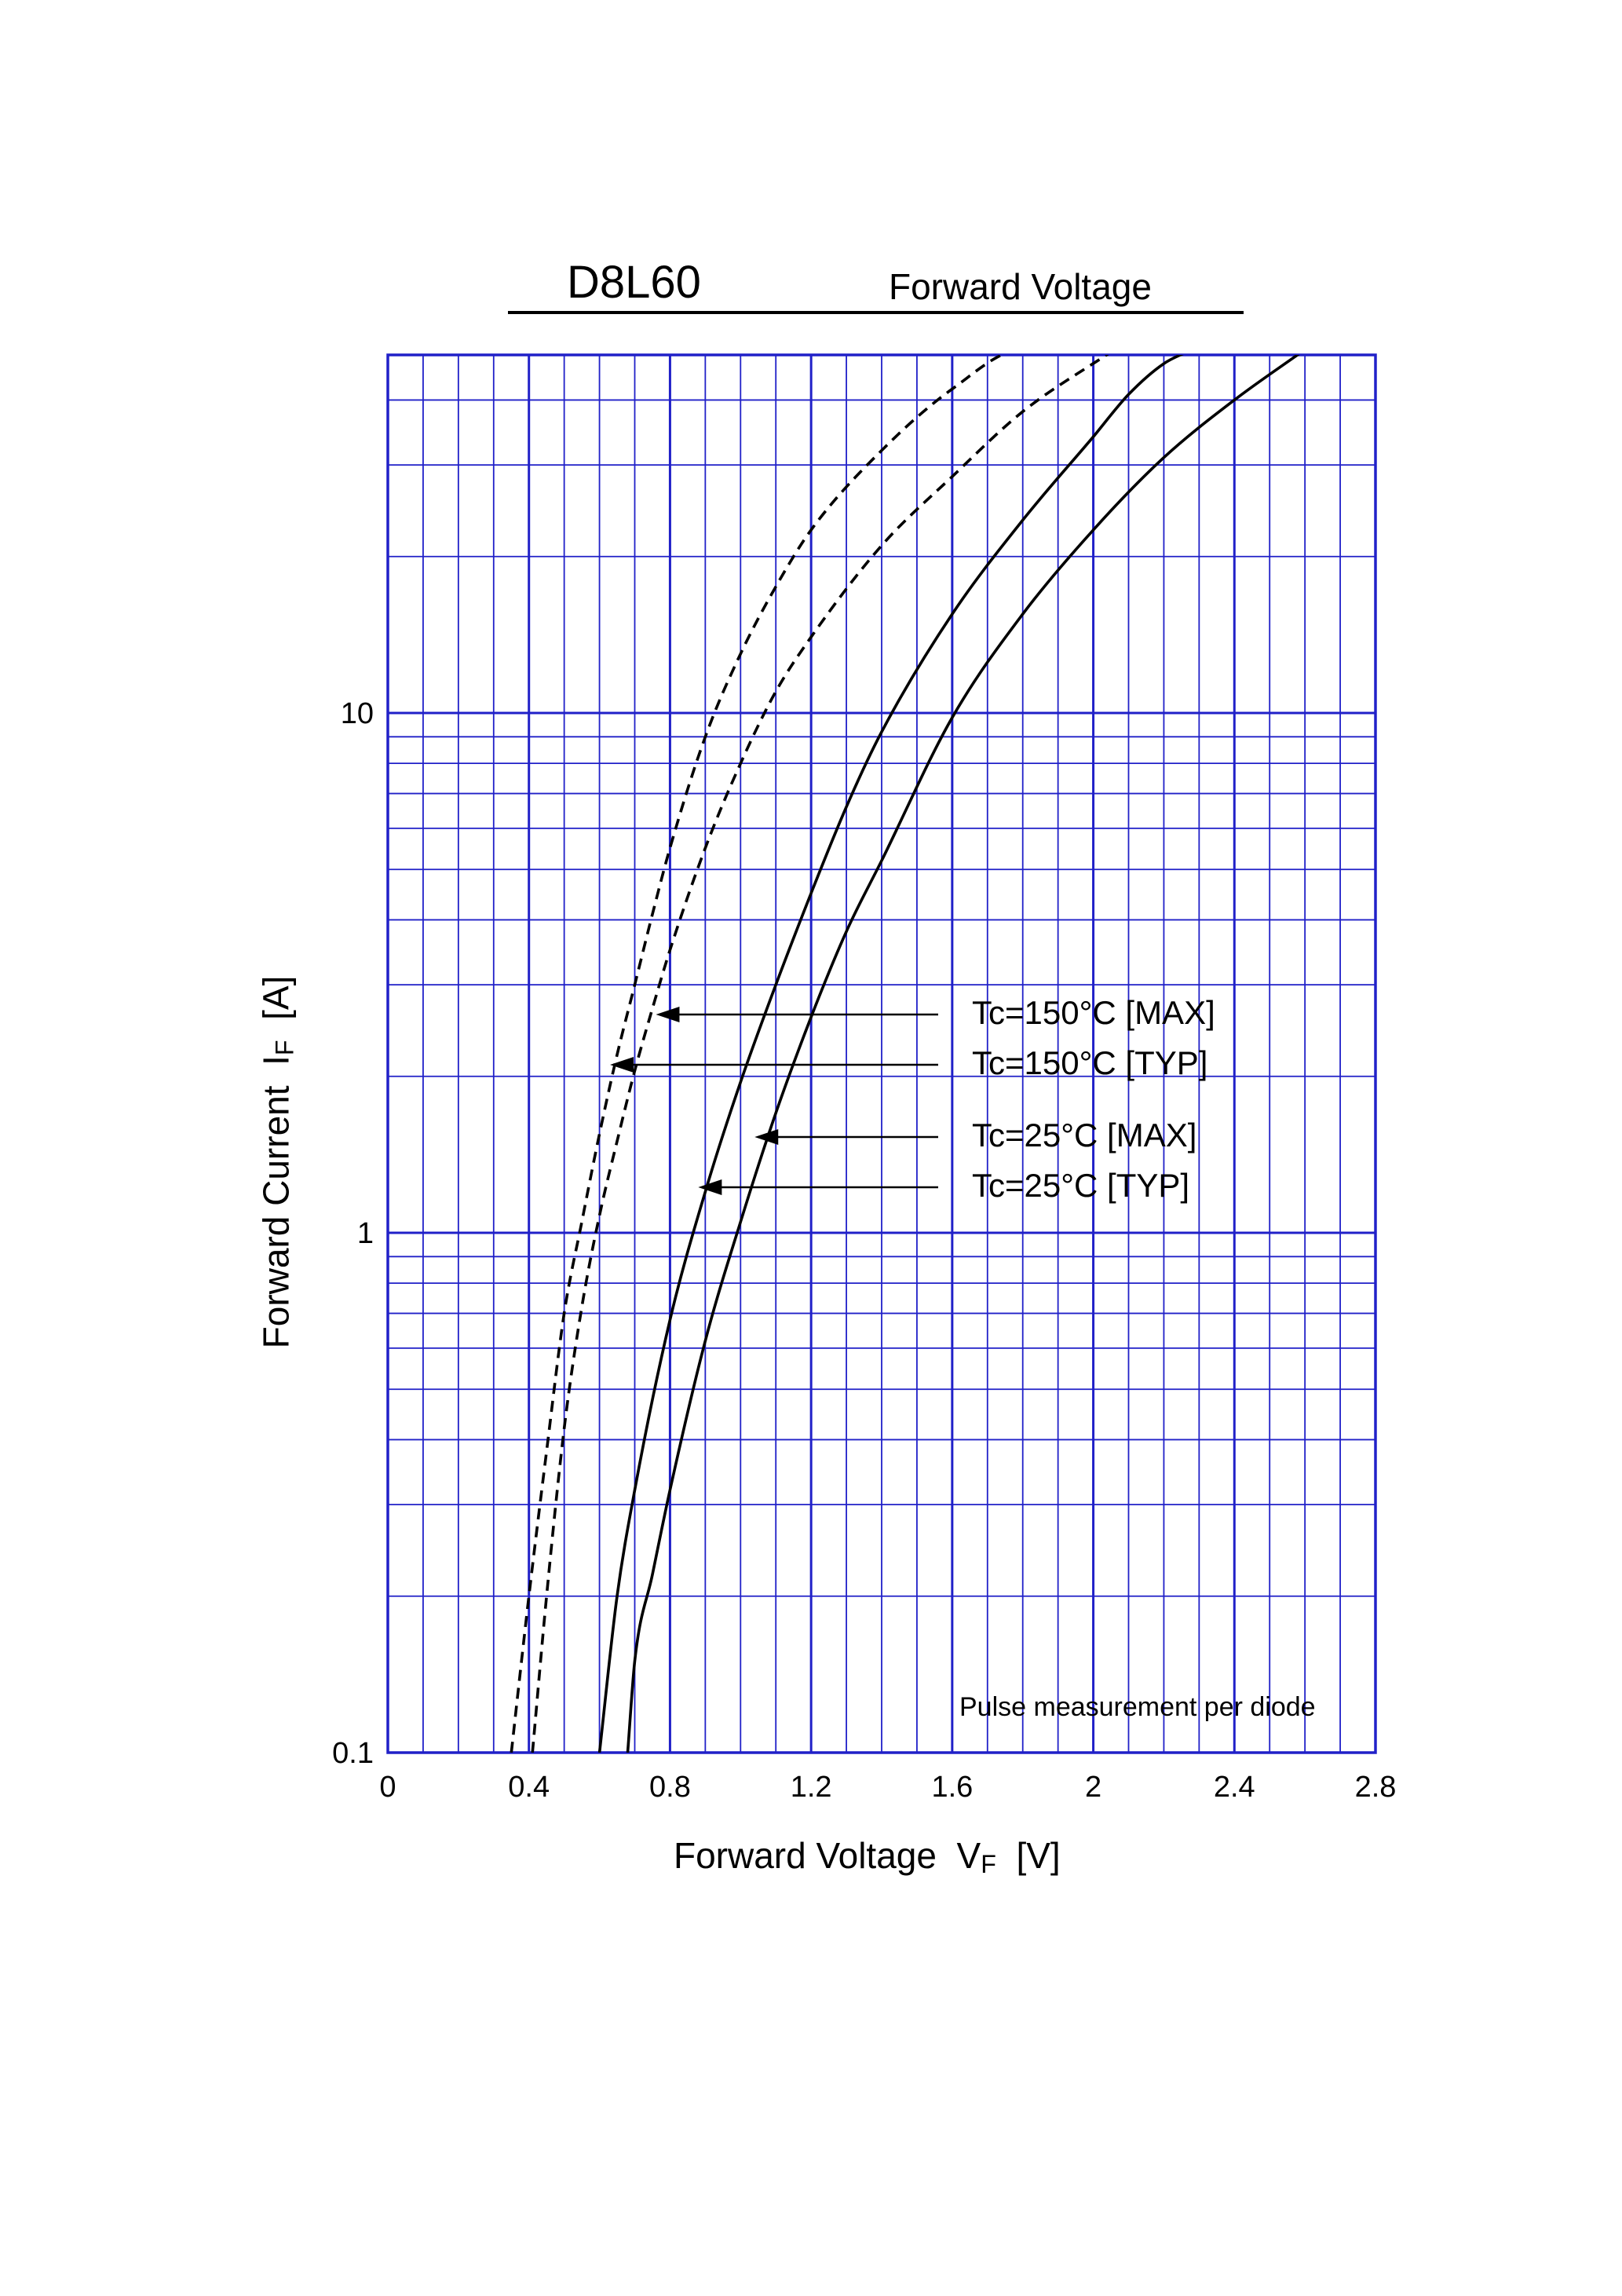  I want to click on y-axis-label-symbol: I, so click(276, 1061).